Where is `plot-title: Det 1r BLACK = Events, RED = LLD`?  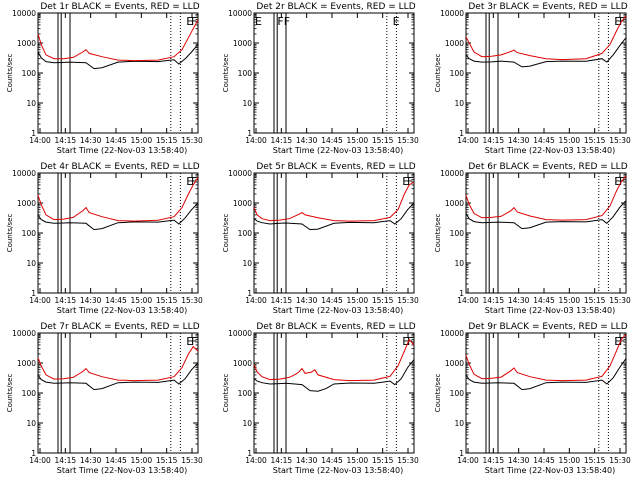
plot-title: Det 1r BLACK = Events, RED = LLD is located at coordinates (119, 7).